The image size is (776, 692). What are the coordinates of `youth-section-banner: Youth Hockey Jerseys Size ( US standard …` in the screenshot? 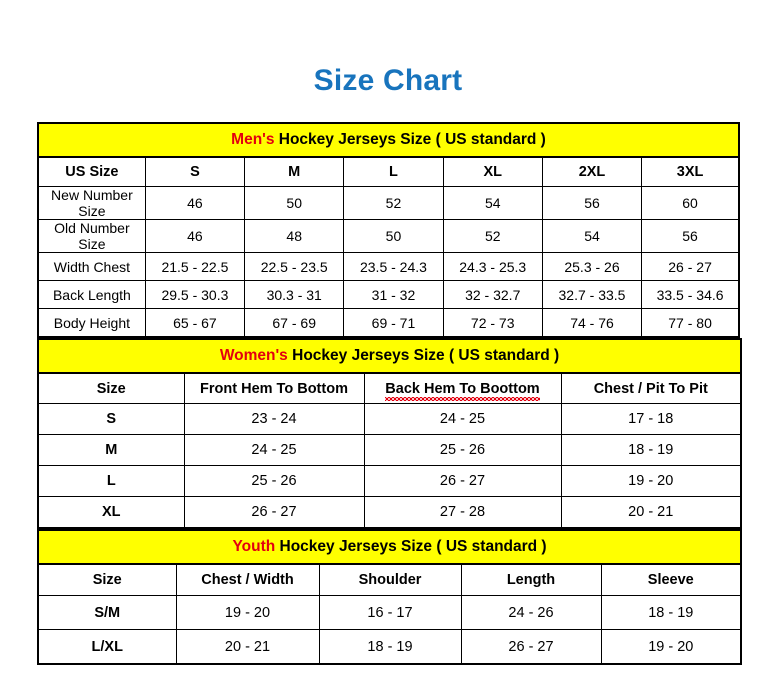 It's located at (389, 547).